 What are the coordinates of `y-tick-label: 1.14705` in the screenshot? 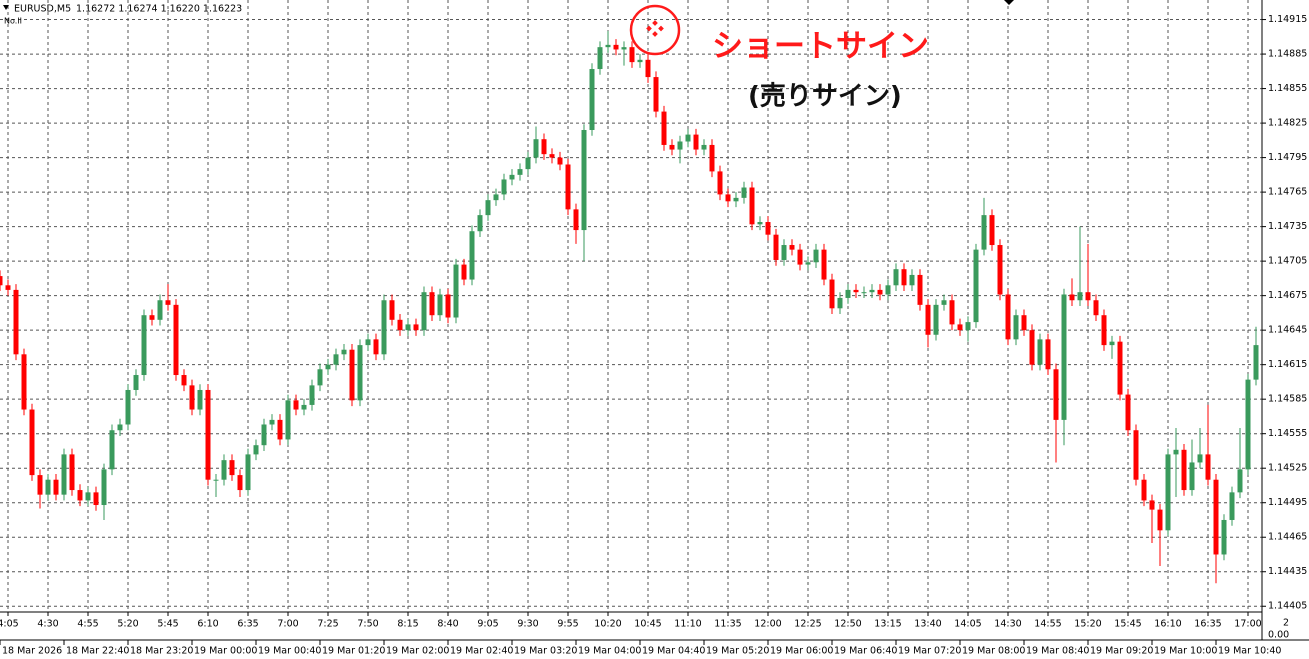 It's located at (1287, 261).